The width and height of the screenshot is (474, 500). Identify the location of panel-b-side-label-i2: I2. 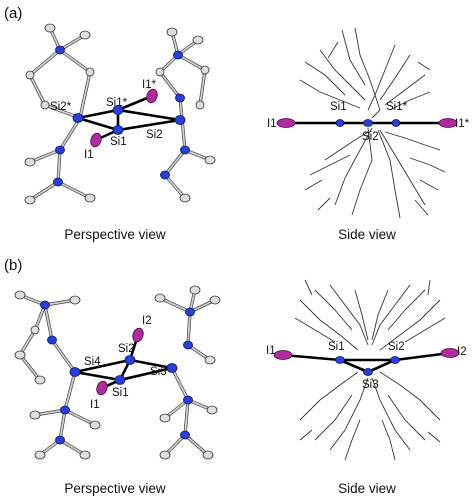
(462, 352).